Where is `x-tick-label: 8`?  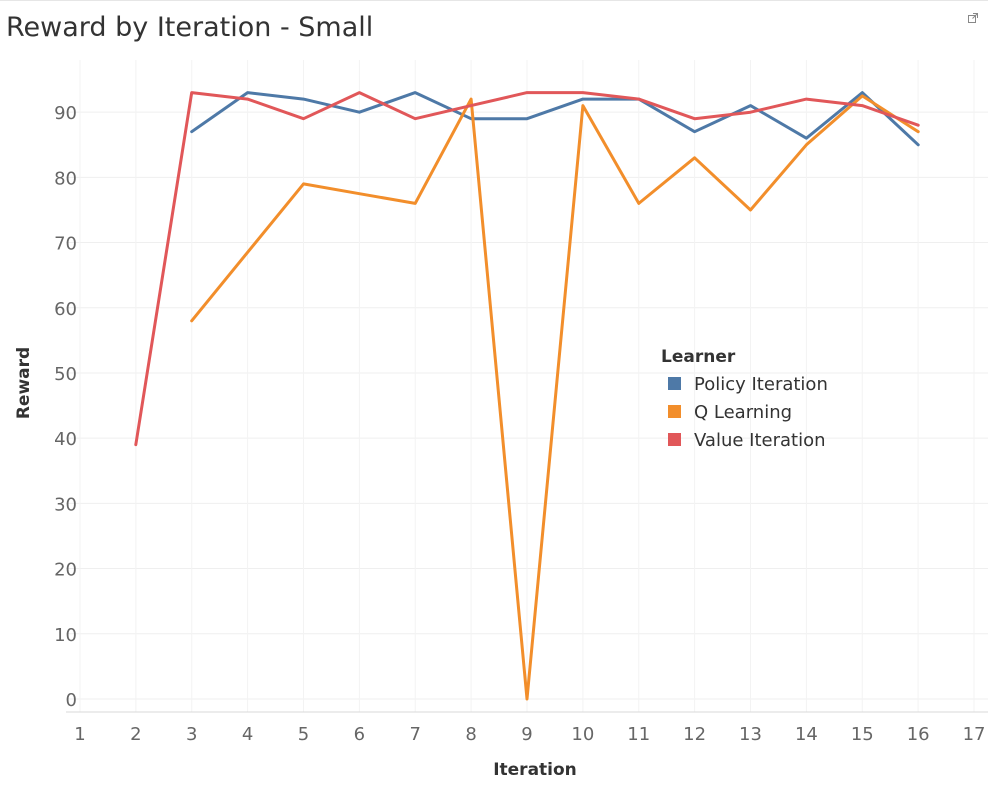 x-tick-label: 8 is located at coordinates (470, 734).